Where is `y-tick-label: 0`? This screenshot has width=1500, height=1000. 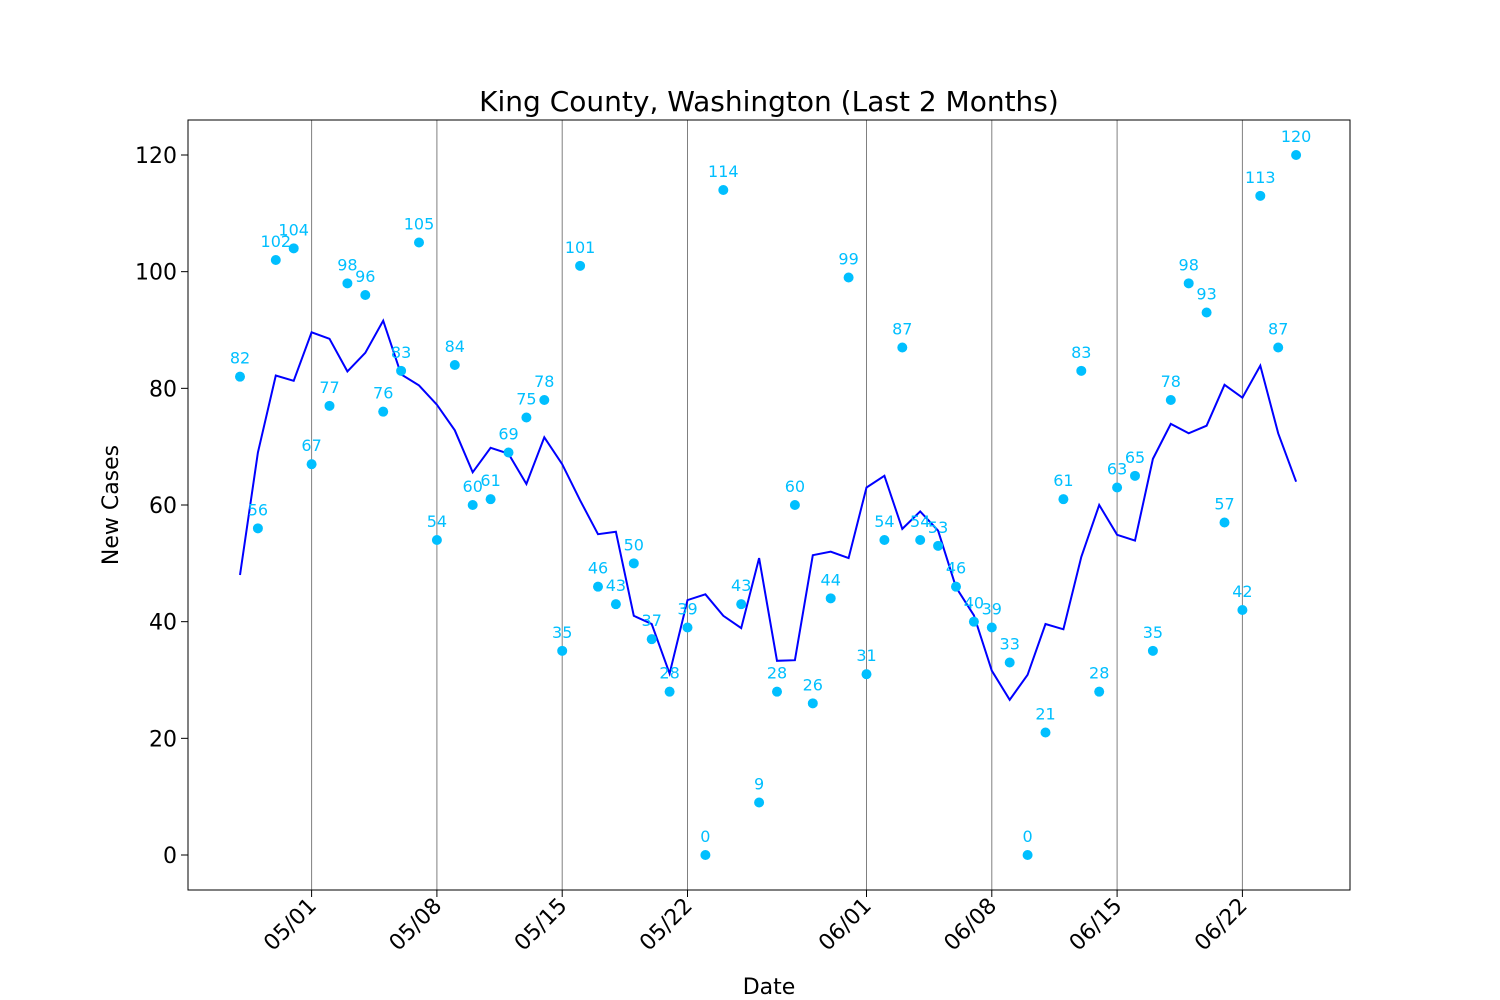 y-tick-label: 0 is located at coordinates (170, 856).